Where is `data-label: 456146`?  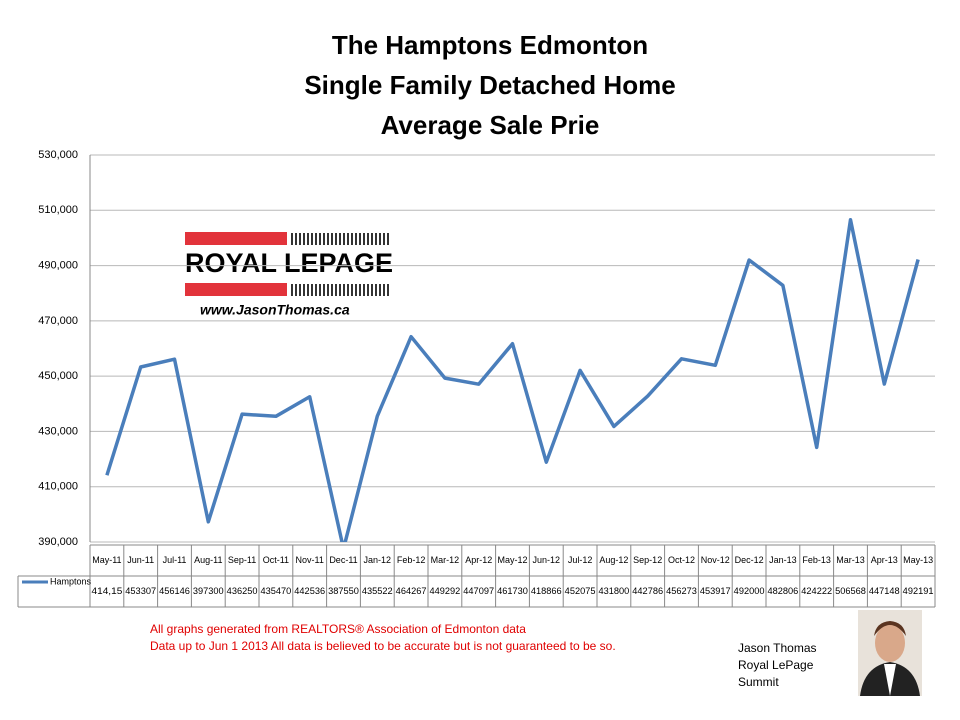
data-label: 456146 is located at coordinates (174, 591).